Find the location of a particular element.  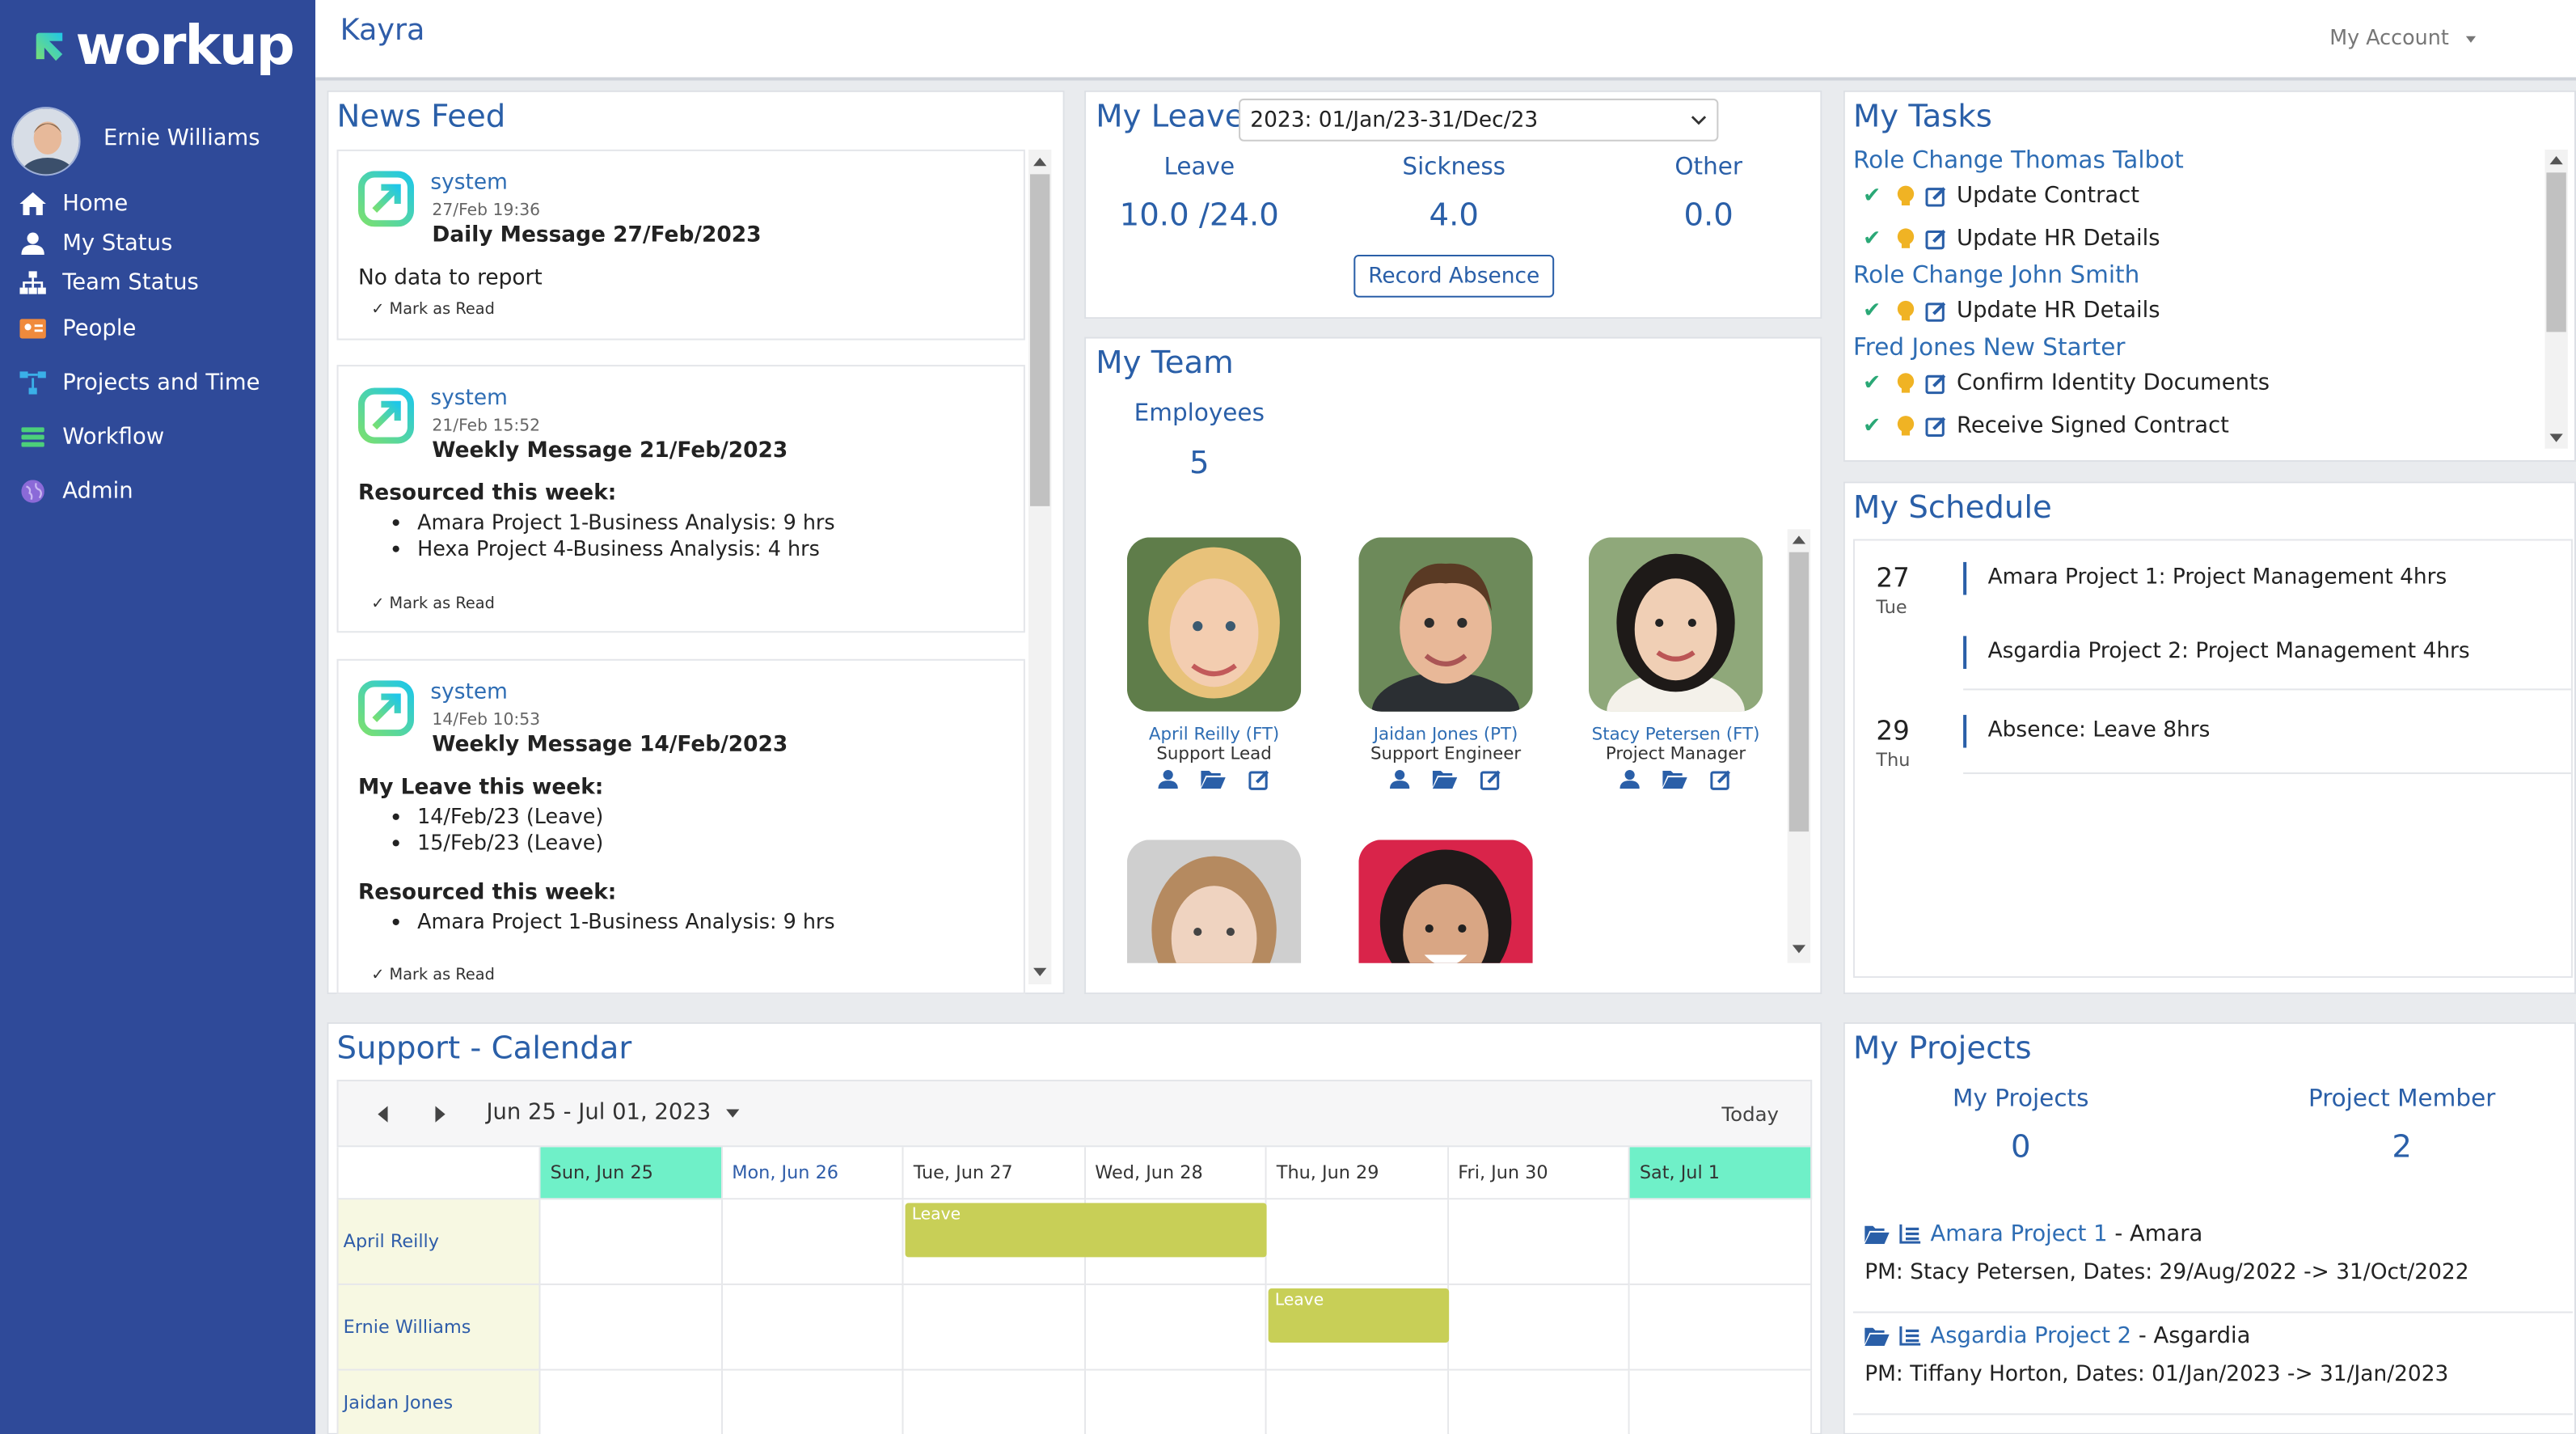

employees-count: 5 is located at coordinates (1199, 463).